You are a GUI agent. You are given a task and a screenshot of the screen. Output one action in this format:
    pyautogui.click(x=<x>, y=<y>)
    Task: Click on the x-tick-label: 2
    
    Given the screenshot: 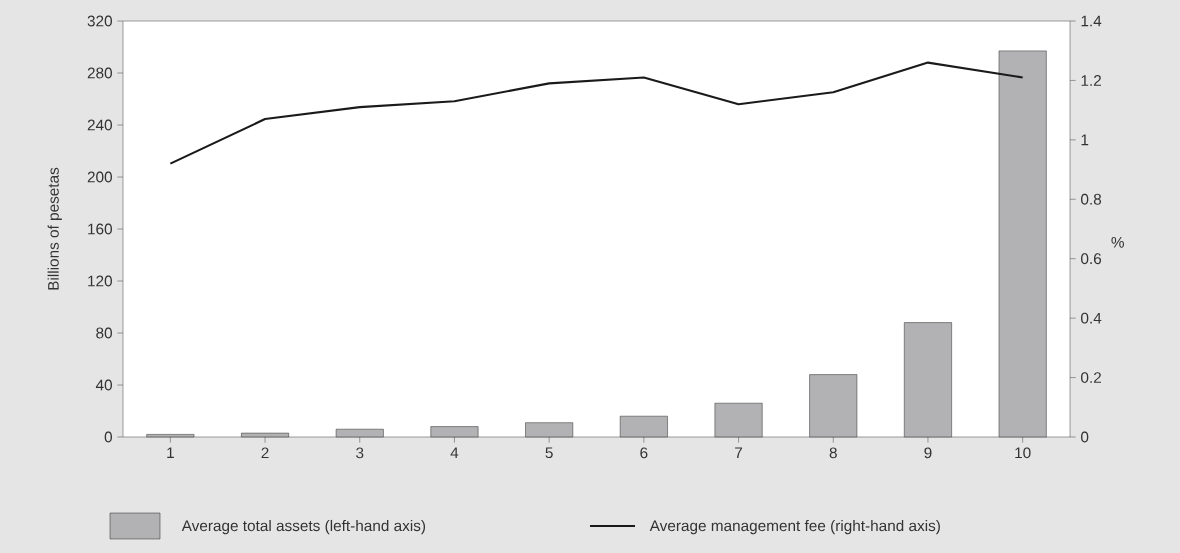 What is the action you would take?
    pyautogui.click(x=265, y=453)
    